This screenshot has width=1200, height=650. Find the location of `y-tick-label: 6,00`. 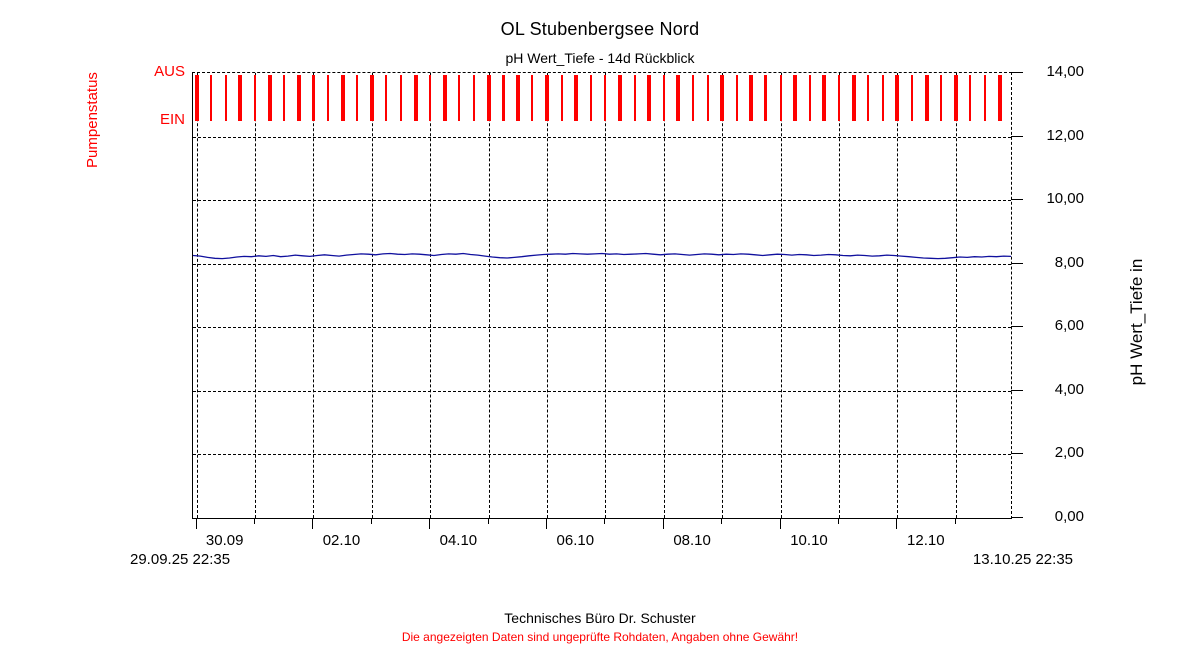

y-tick-label: 6,00 is located at coordinates (1069, 326).